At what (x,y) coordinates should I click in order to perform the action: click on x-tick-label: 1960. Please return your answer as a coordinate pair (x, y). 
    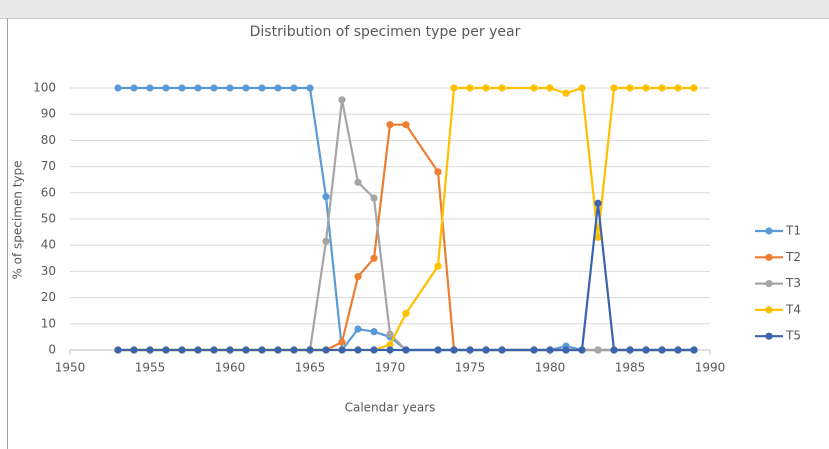
    Looking at the image, I should click on (230, 368).